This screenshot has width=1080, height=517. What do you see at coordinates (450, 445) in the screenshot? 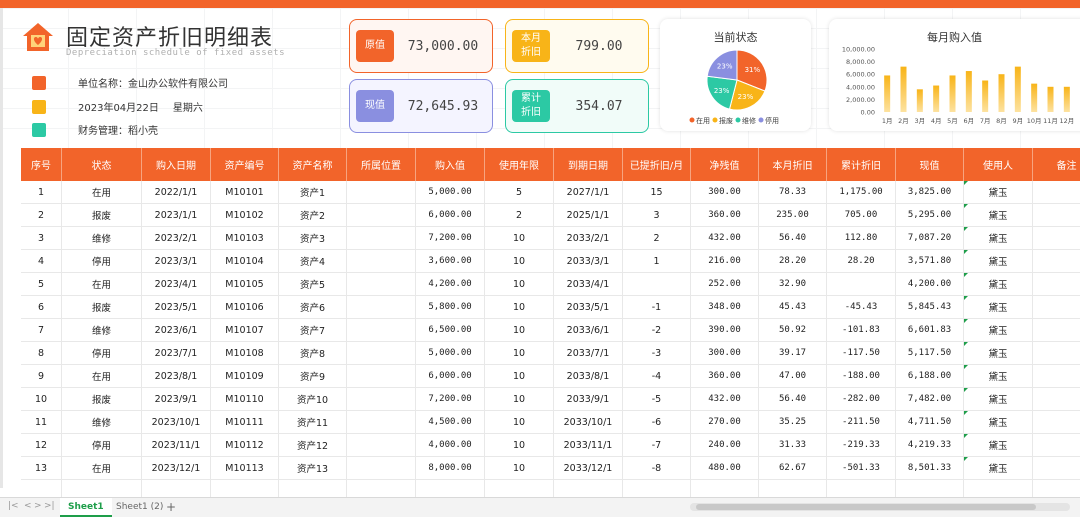
I see `cell-purchase-value: 4,000.00` at bounding box center [450, 445].